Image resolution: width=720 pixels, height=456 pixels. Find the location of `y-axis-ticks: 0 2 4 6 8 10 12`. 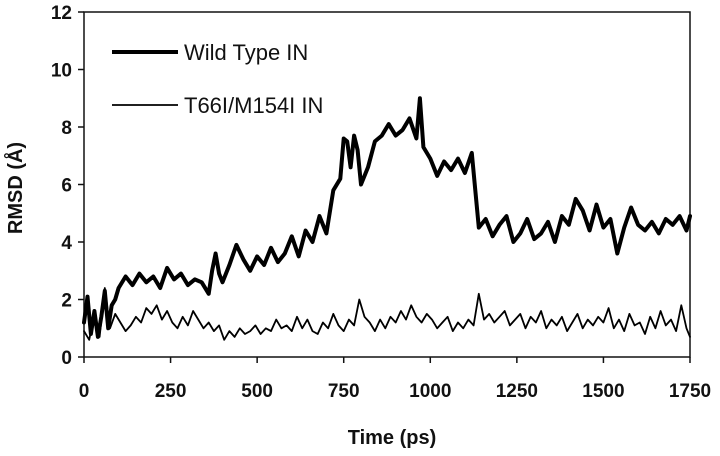

y-axis-ticks: 0 2 4 6 8 10 12 is located at coordinates (67, 186).